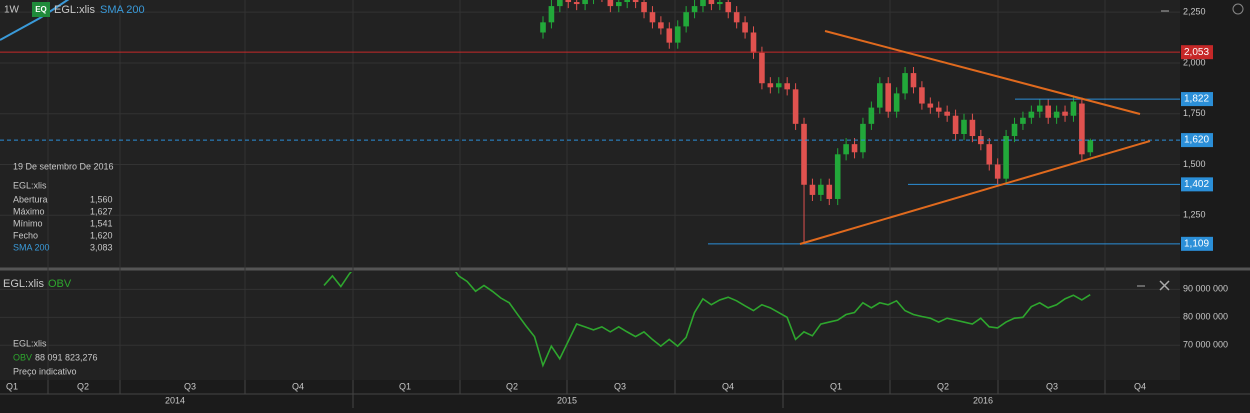 This screenshot has width=1250, height=413. I want to click on y-tick-label: 70 000 000, so click(1205, 345).